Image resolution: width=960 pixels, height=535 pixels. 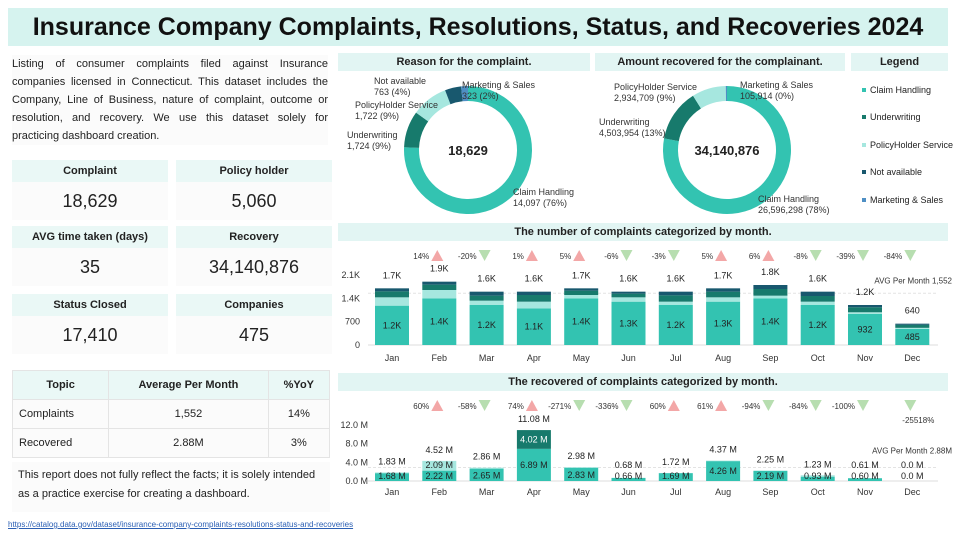 I want to click on yoy-label: 61%, so click(x=705, y=406).